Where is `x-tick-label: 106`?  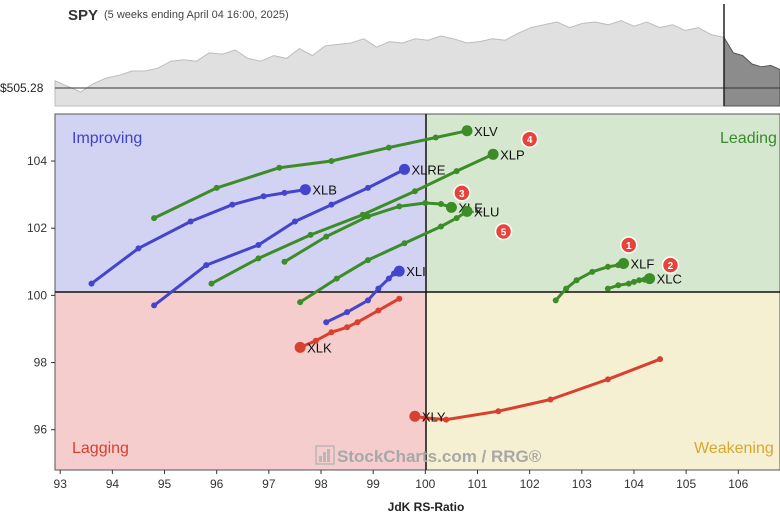 x-tick-label: 106 is located at coordinates (738, 484).